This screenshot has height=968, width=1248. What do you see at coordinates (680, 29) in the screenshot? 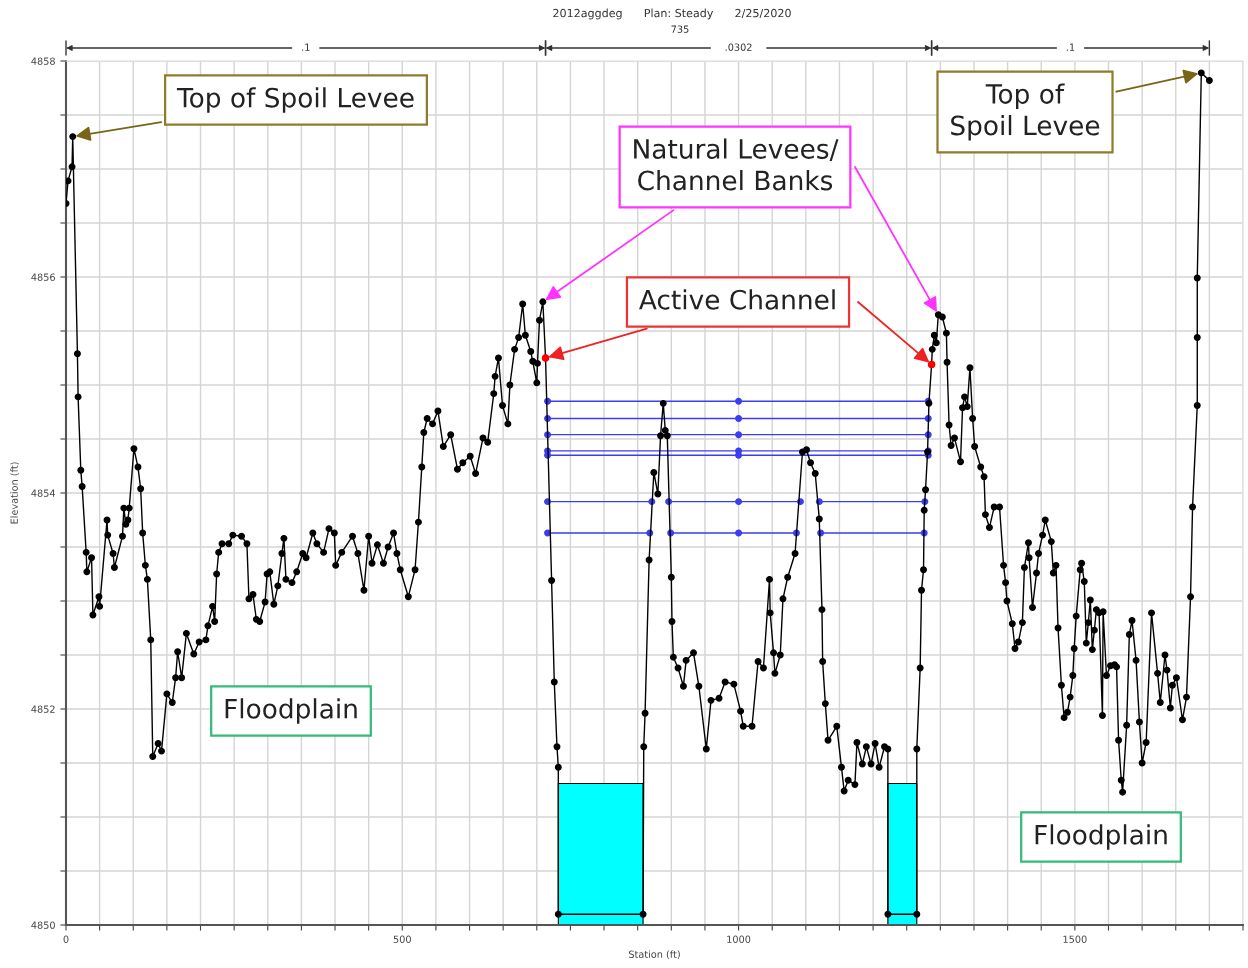
I see `chart-subtitle: 735` at bounding box center [680, 29].